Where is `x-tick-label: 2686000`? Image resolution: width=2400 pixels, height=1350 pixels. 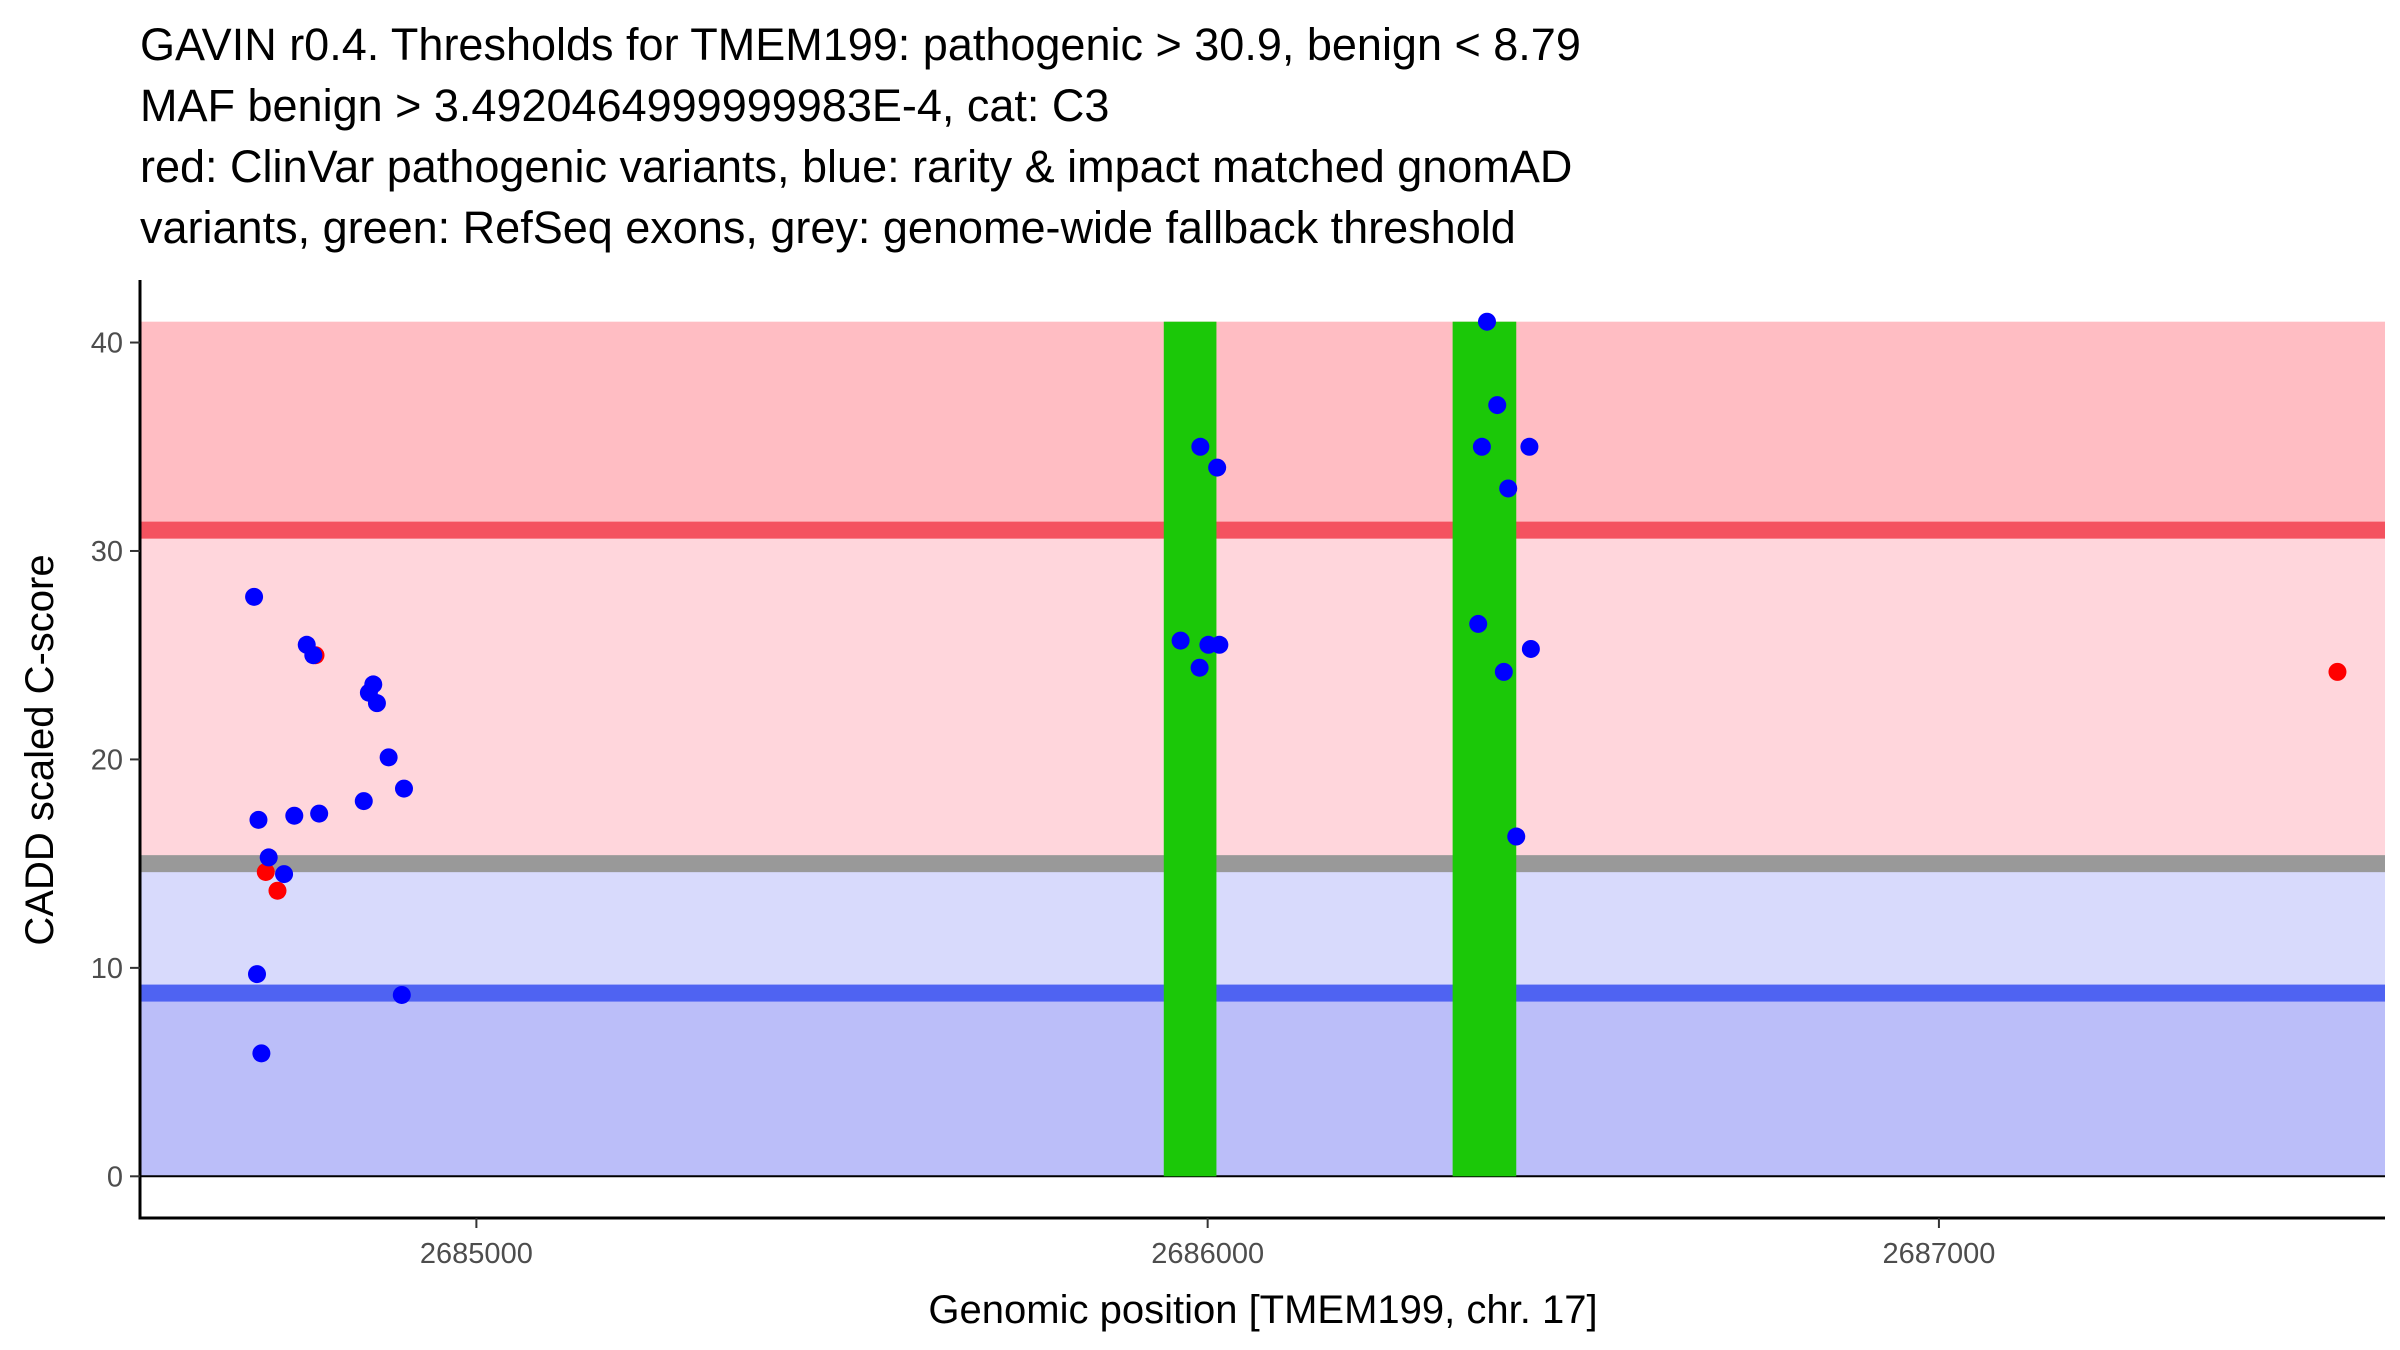
x-tick-label: 2686000 is located at coordinates (1207, 1254).